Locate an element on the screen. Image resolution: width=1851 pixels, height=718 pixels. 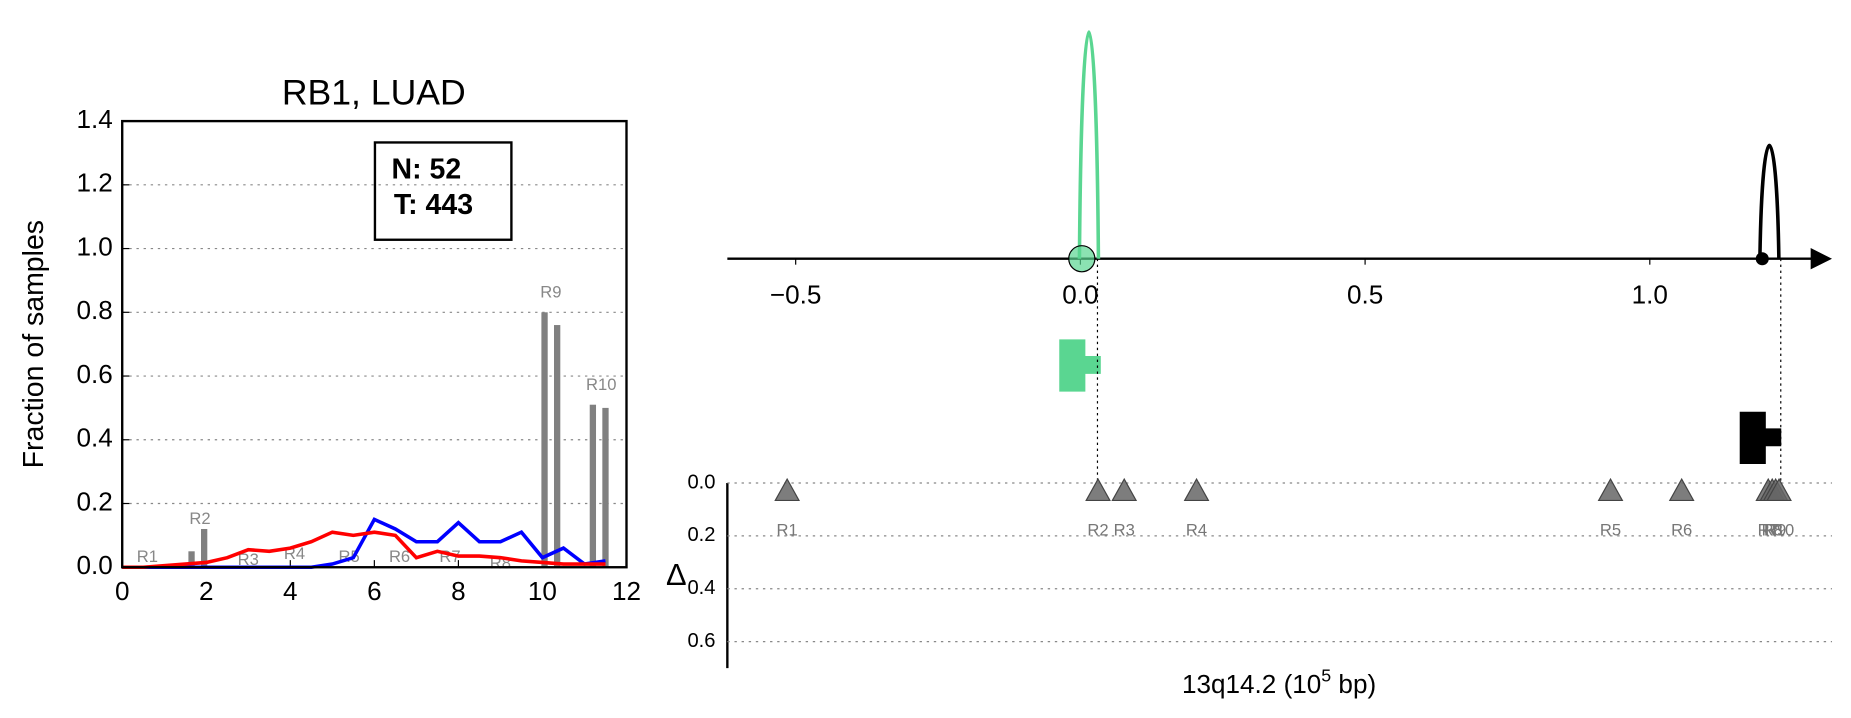
x-tick-label: 4 is located at coordinates (290, 591).